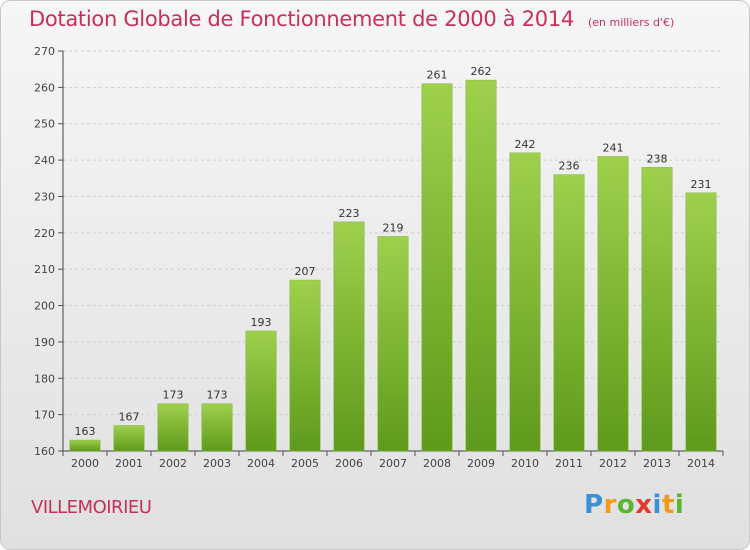  What do you see at coordinates (44, 306) in the screenshot?
I see `y-tick-label: 200` at bounding box center [44, 306].